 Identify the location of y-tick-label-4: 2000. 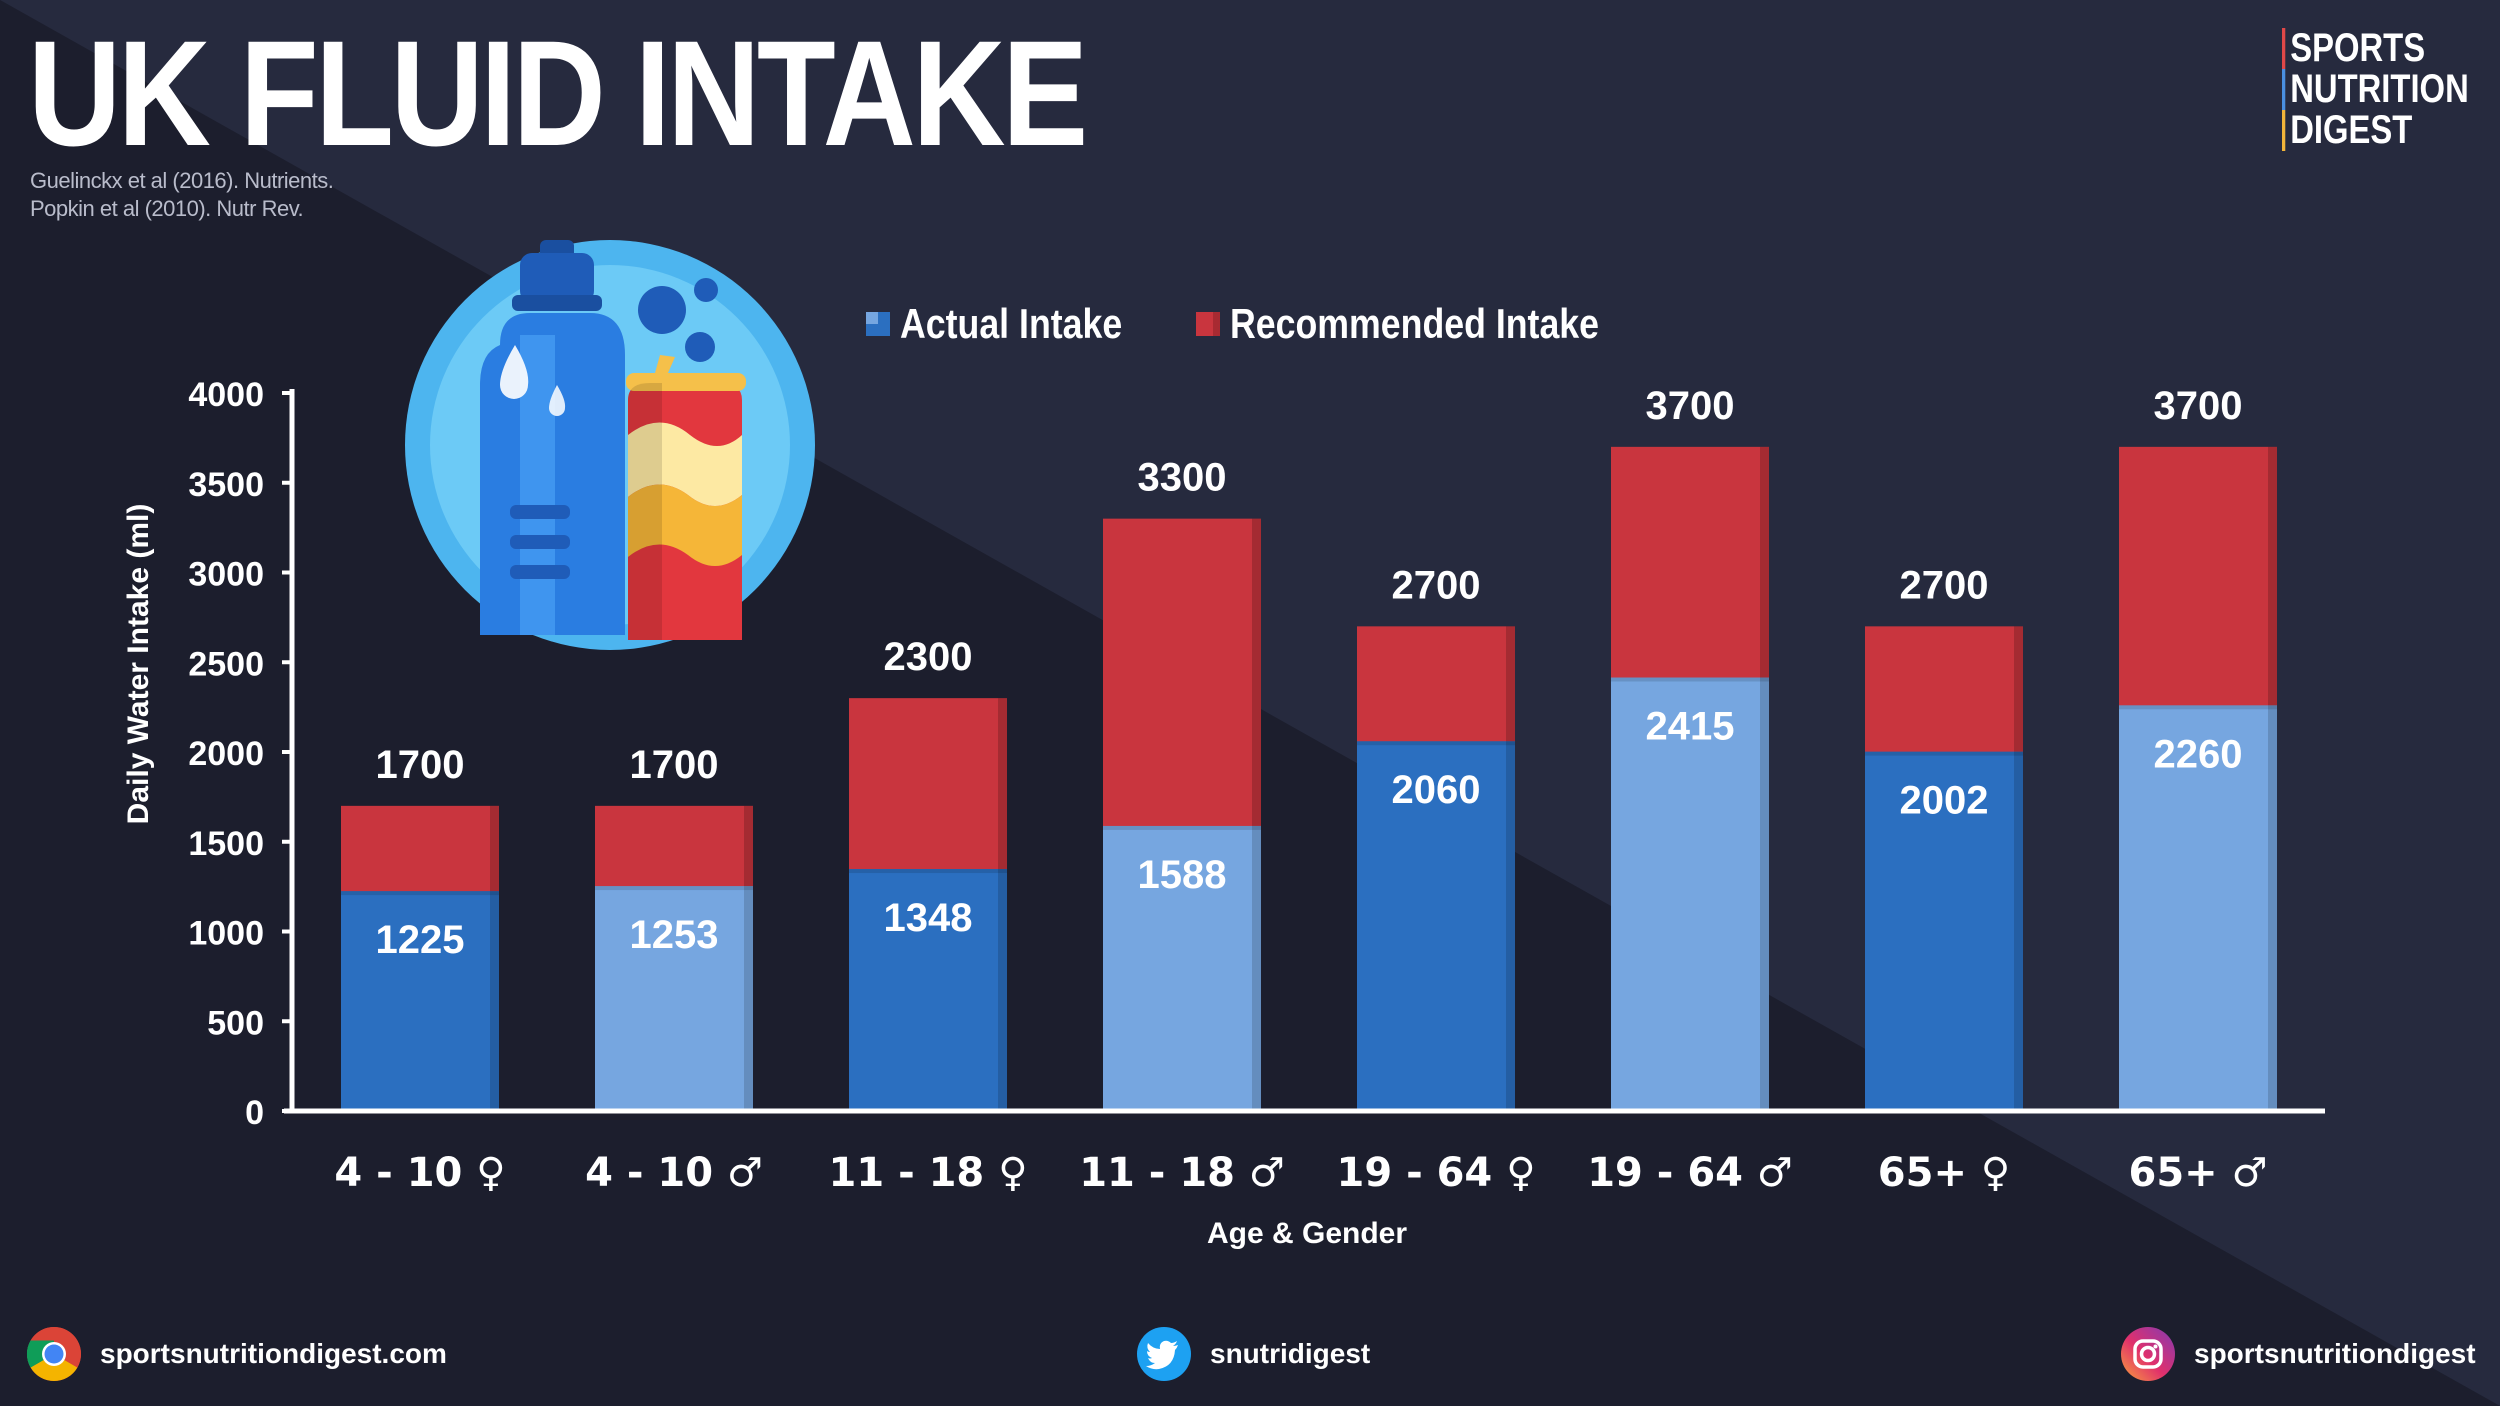
(226, 754).